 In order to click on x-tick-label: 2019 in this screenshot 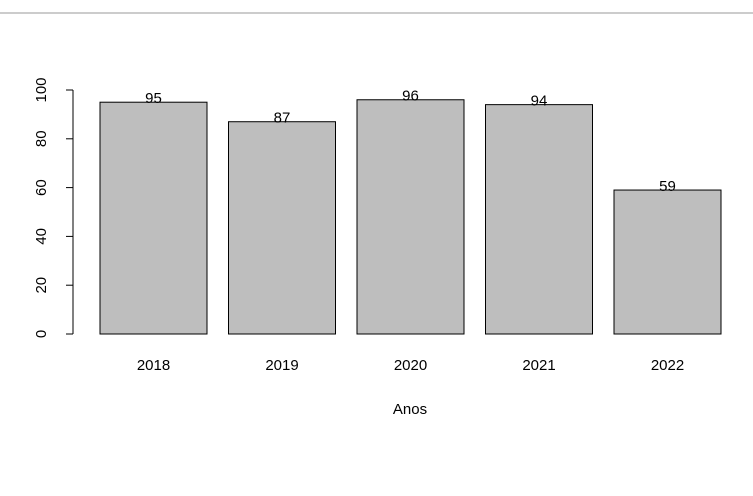, I will do `click(281, 365)`.